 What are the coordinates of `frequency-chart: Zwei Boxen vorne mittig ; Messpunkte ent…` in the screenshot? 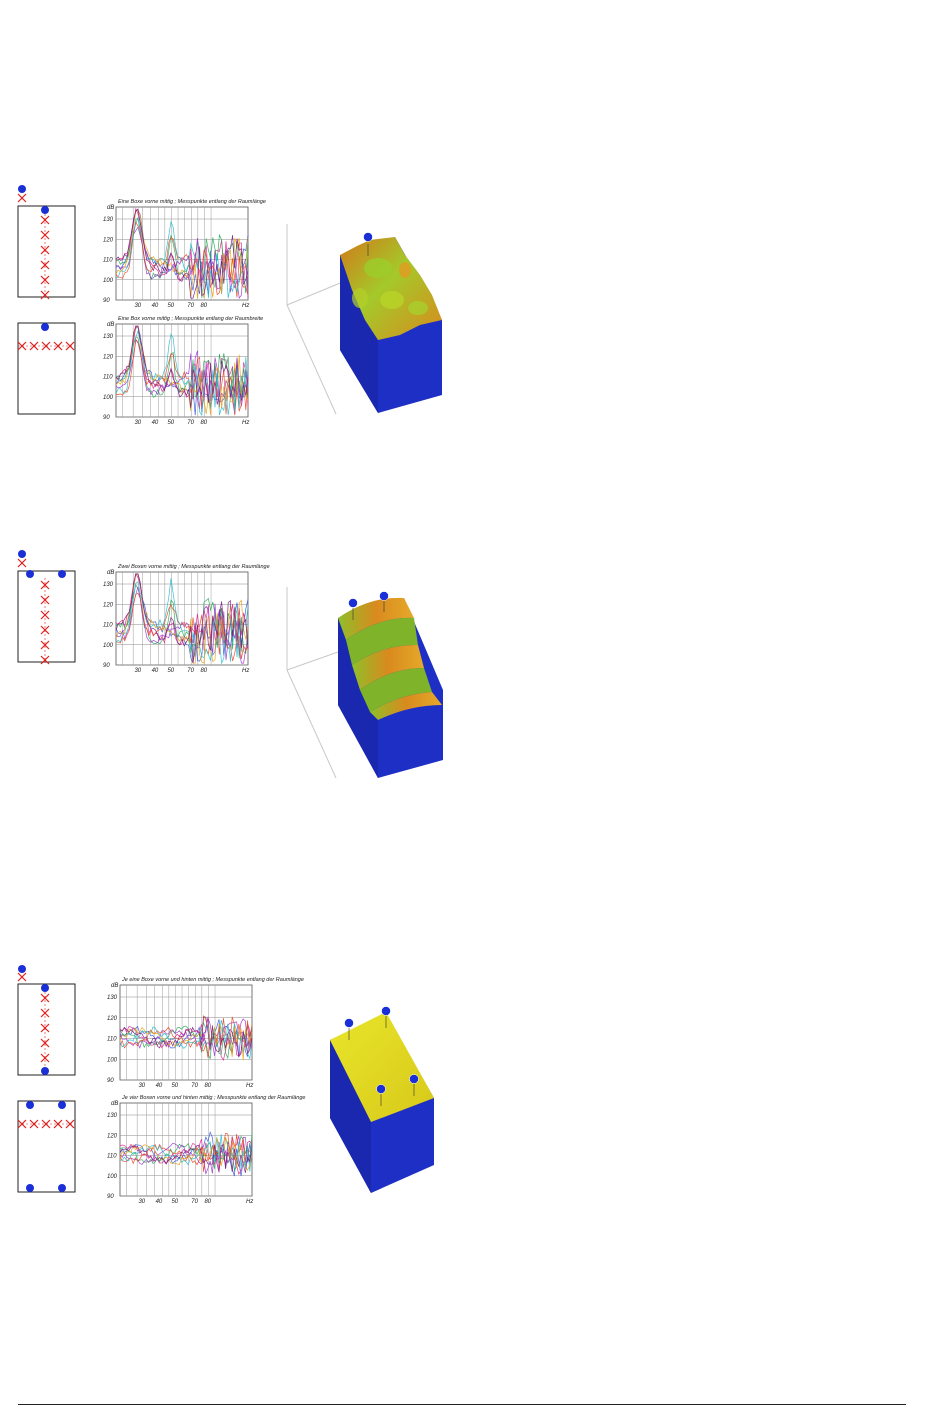 It's located at (186, 619).